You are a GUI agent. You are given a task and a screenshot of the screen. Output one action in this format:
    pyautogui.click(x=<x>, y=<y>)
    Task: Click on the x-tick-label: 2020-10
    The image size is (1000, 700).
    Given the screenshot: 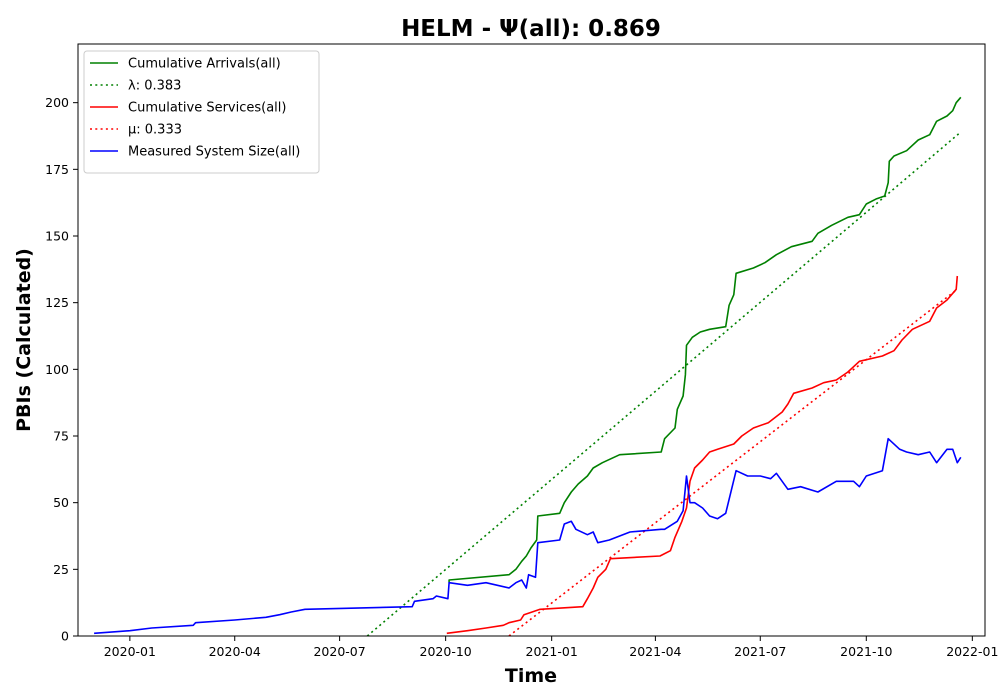 What is the action you would take?
    pyautogui.click(x=446, y=651)
    